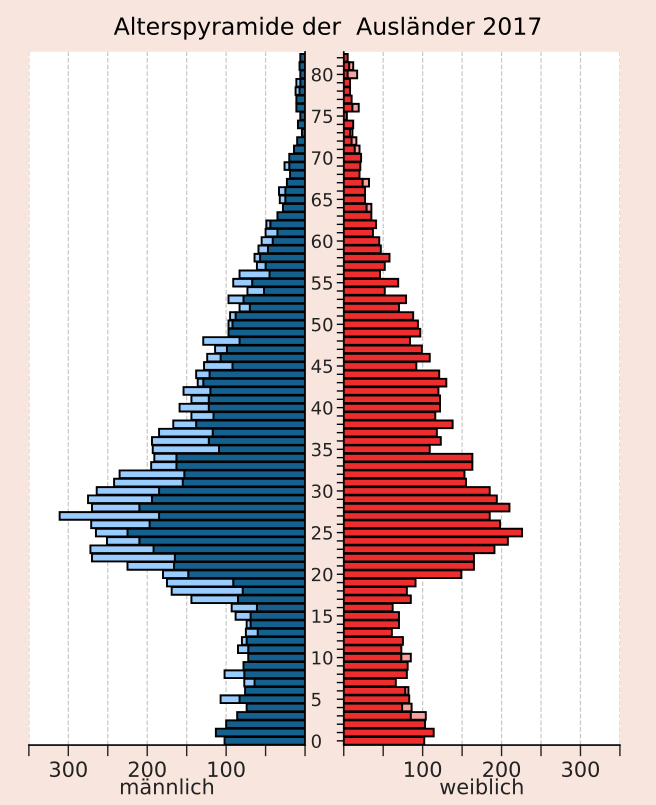 This screenshot has height=805, width=656. I want to click on y-tick-label: 40, so click(321, 408).